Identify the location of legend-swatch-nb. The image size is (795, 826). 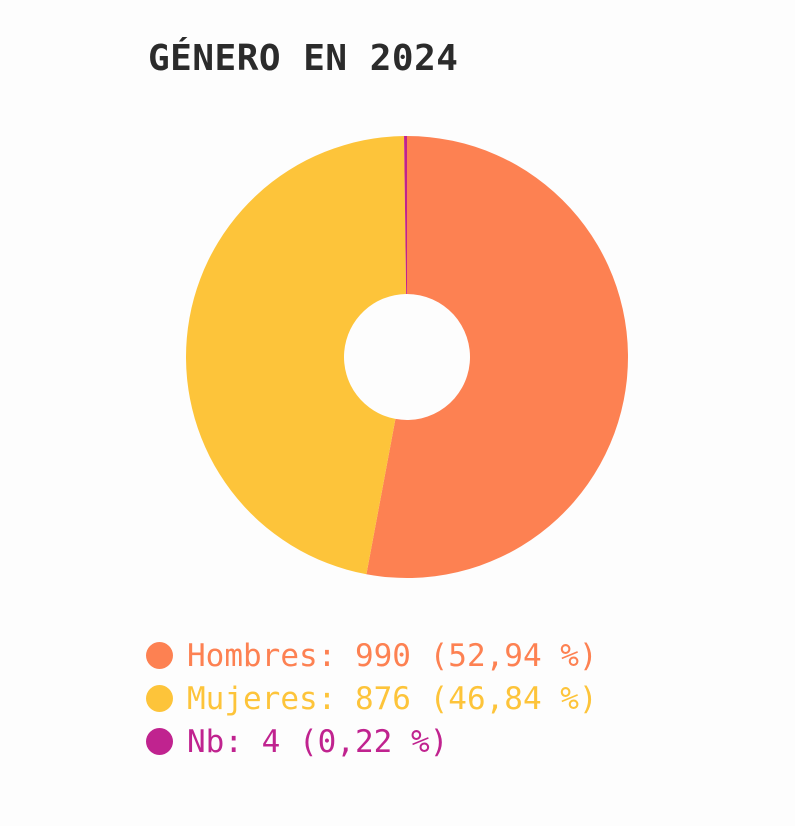
(159, 741).